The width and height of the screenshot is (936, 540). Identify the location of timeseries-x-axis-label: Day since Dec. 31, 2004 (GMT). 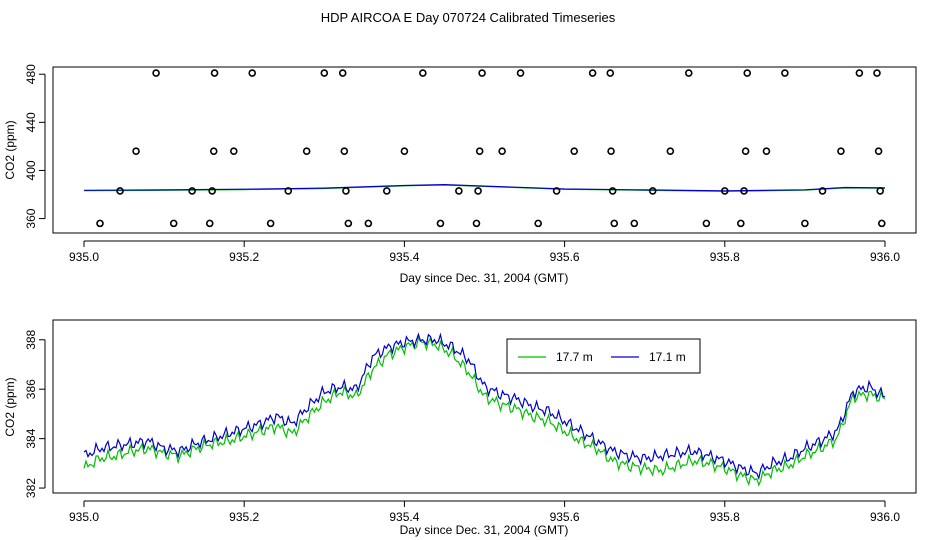
(484, 530).